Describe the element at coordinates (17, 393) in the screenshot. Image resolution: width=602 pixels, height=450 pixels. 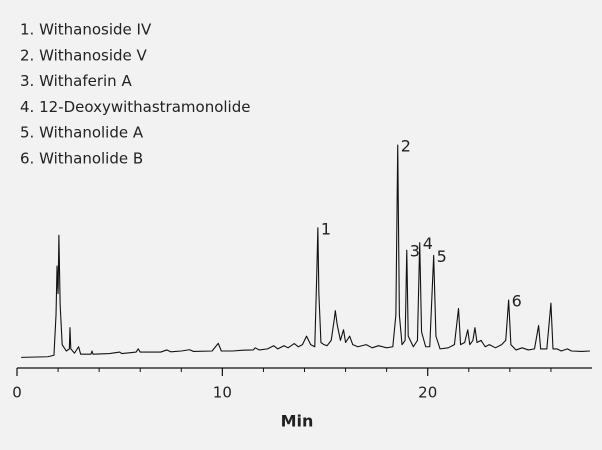
I see `x-tick-label: 0` at that location.